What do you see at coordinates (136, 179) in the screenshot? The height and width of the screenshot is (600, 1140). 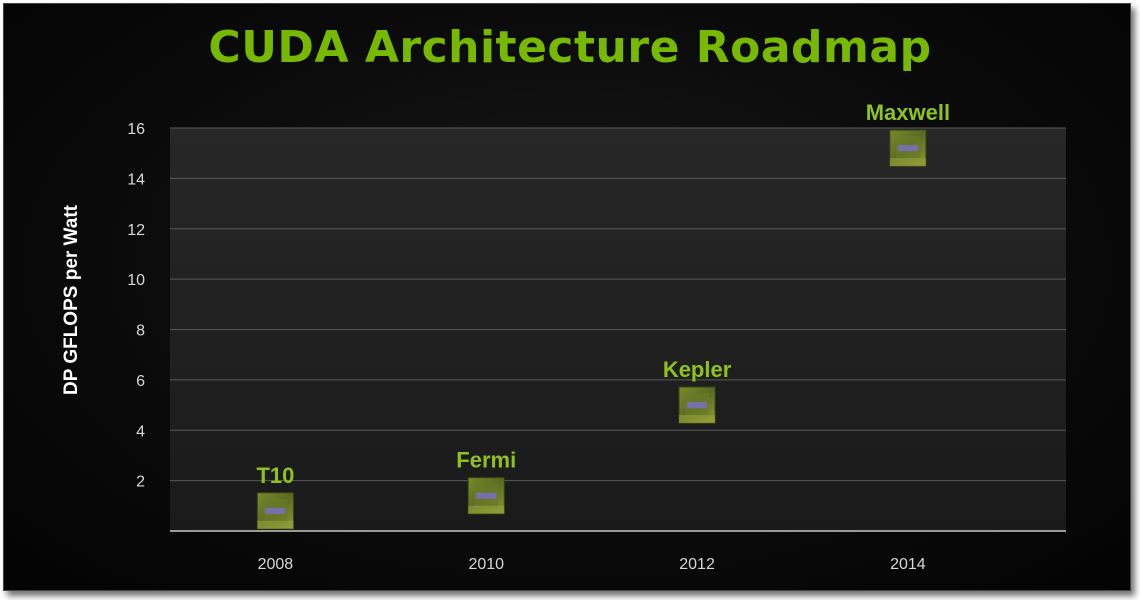 I see `y-tick-label: 14` at bounding box center [136, 179].